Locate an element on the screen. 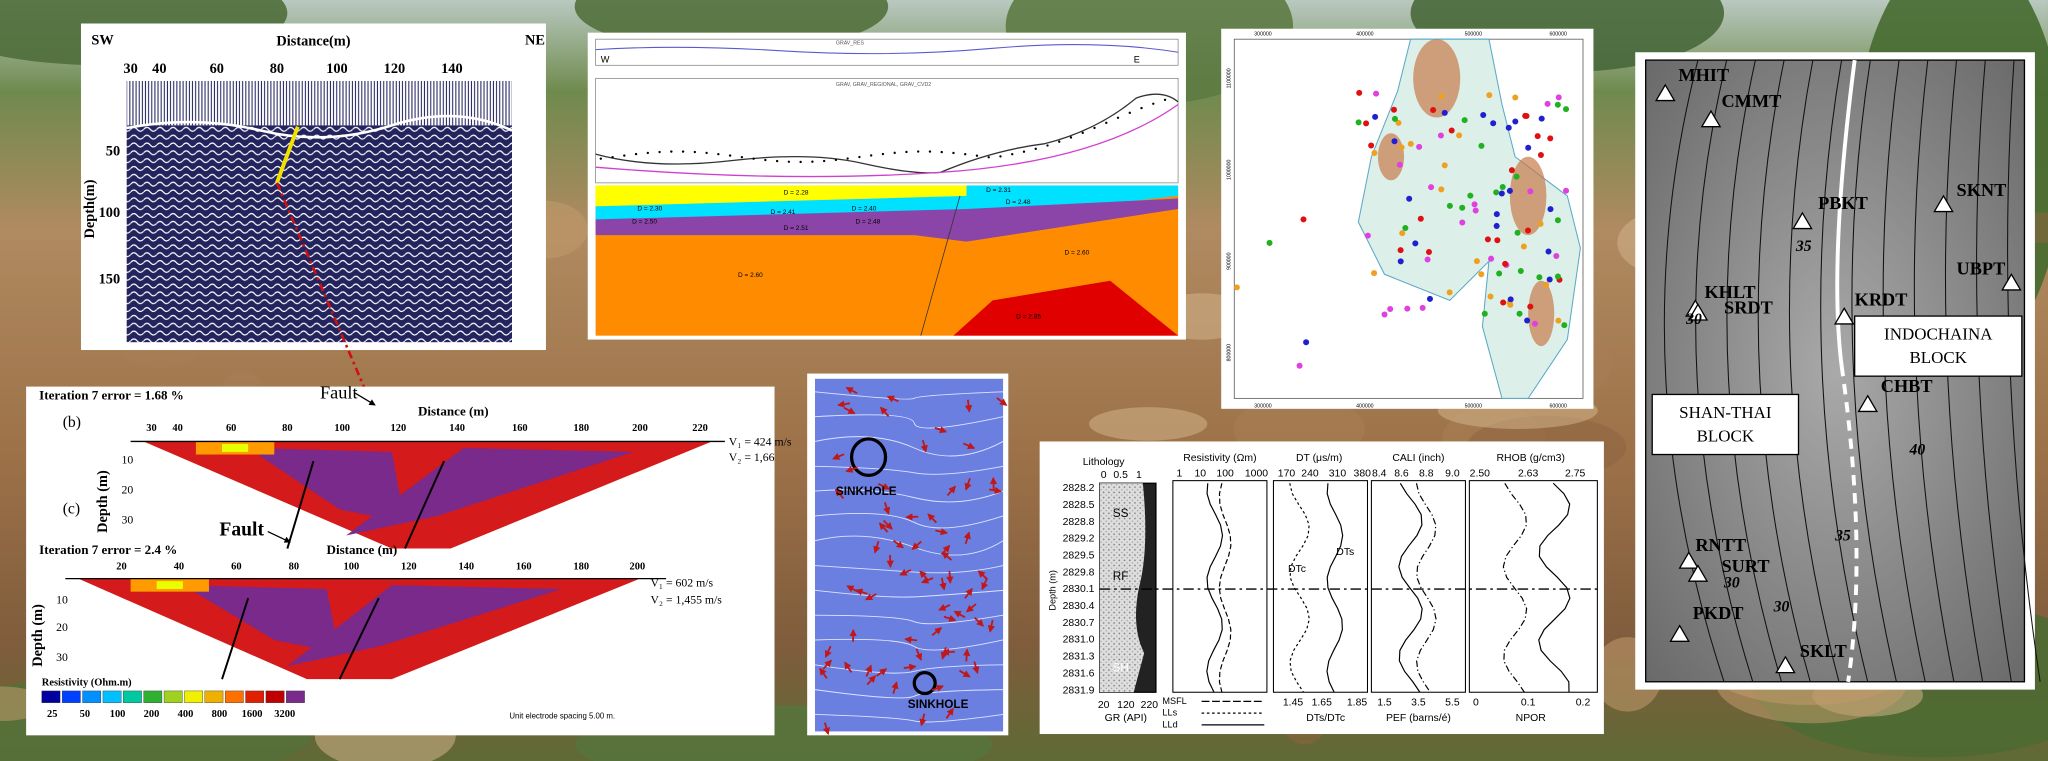 Image resolution: width=2048 pixels, height=761 pixels. block-box is located at coordinates (1938, 346).